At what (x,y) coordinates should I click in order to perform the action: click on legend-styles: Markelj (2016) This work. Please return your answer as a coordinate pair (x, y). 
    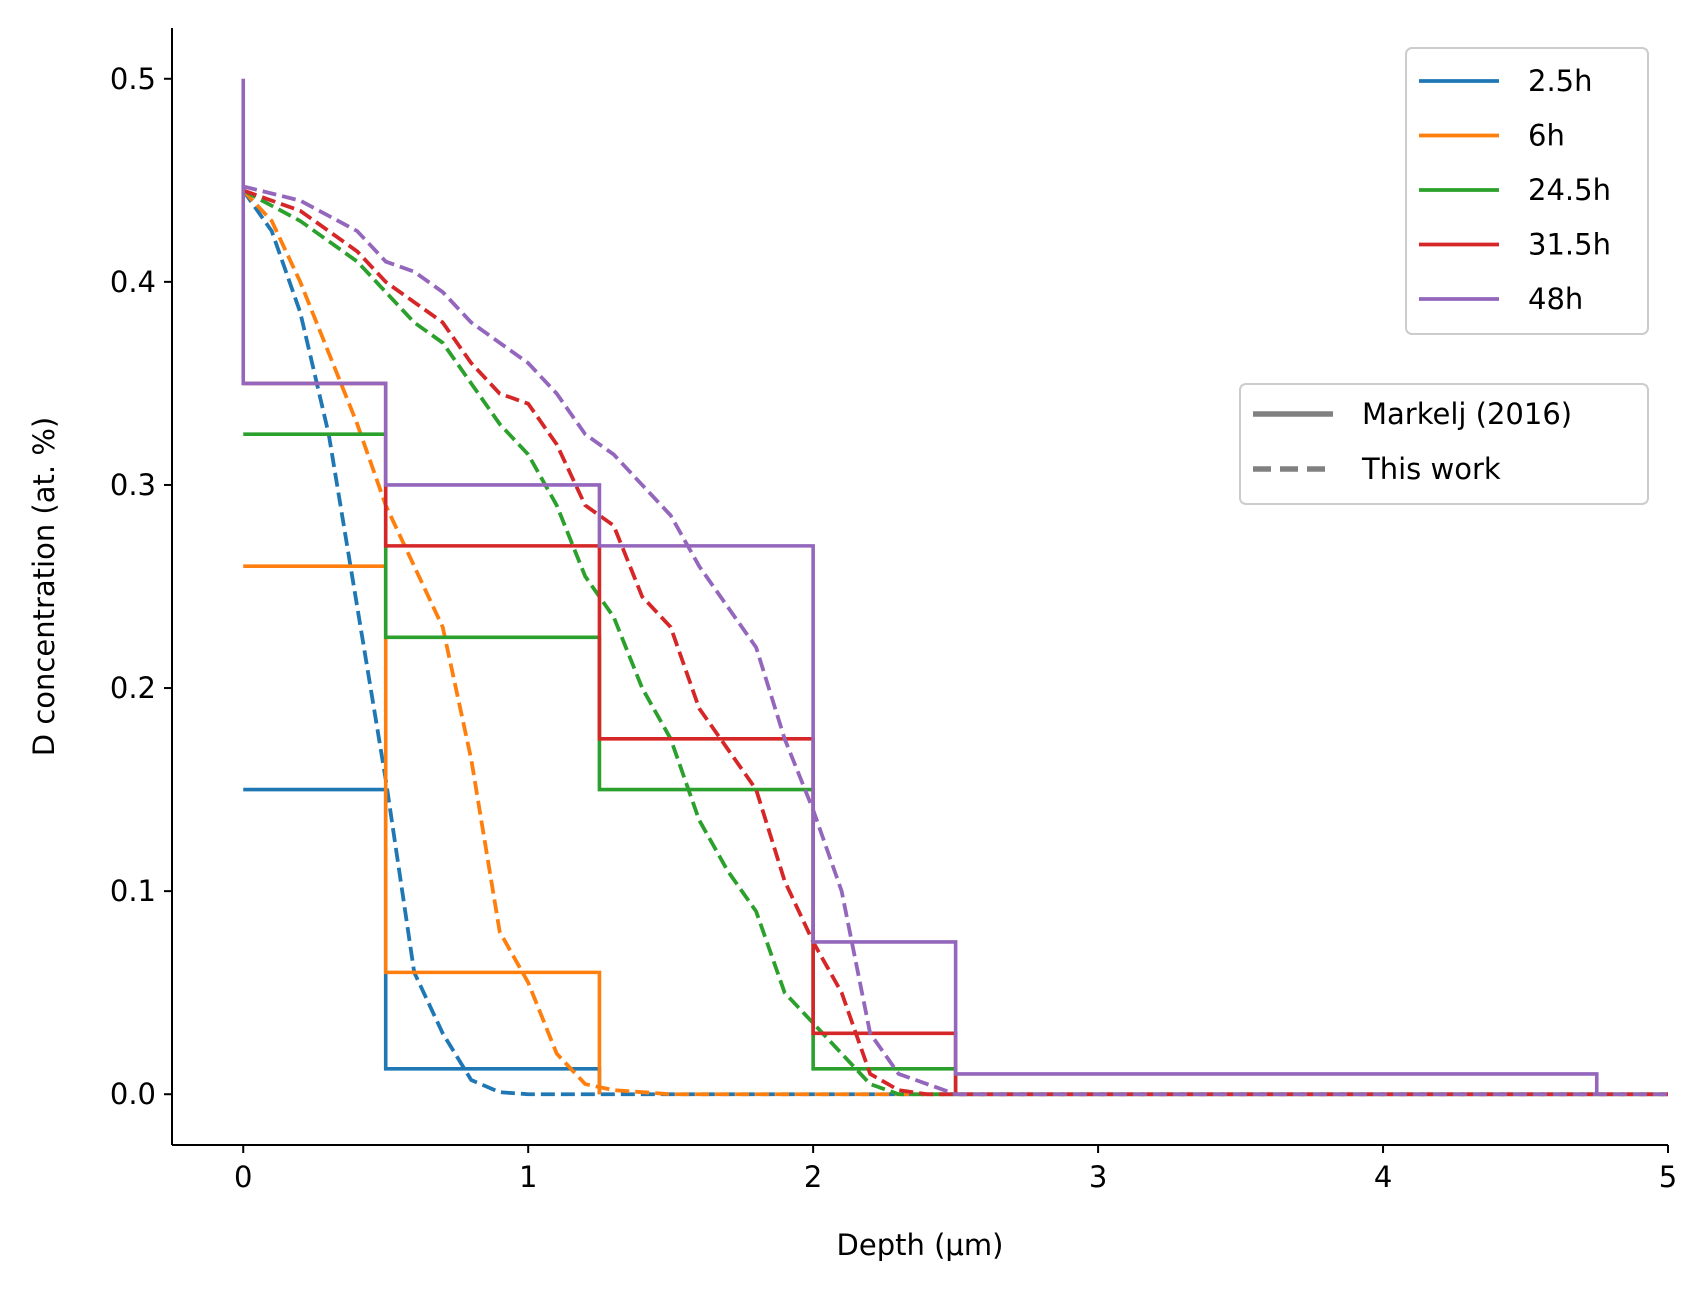
    Looking at the image, I should click on (1444, 444).